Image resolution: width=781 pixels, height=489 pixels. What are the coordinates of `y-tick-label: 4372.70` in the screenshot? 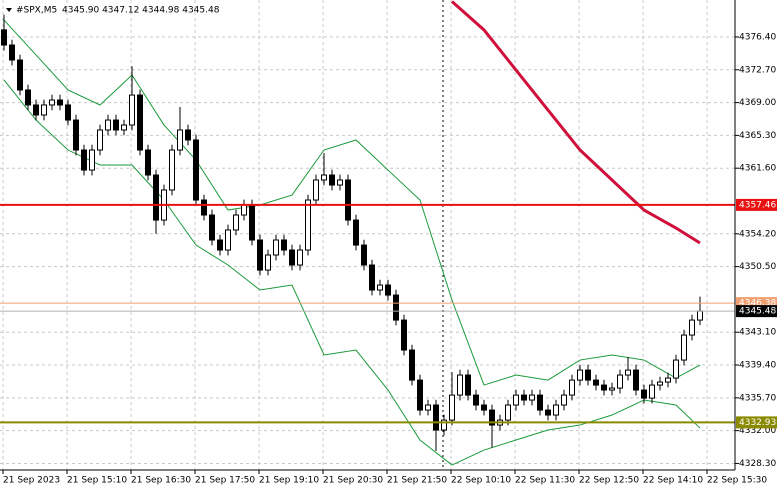 It's located at (757, 70).